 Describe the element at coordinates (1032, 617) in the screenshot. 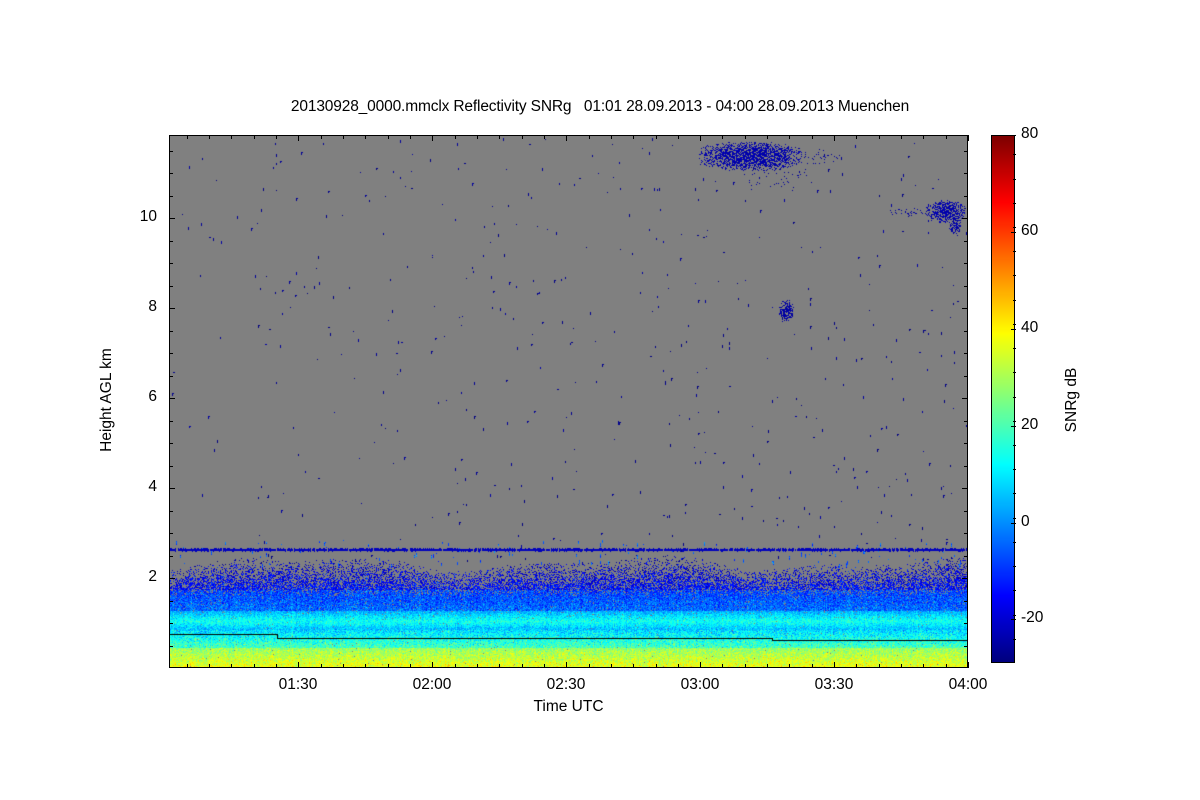

I see `colorbar-tick-label: -20` at that location.